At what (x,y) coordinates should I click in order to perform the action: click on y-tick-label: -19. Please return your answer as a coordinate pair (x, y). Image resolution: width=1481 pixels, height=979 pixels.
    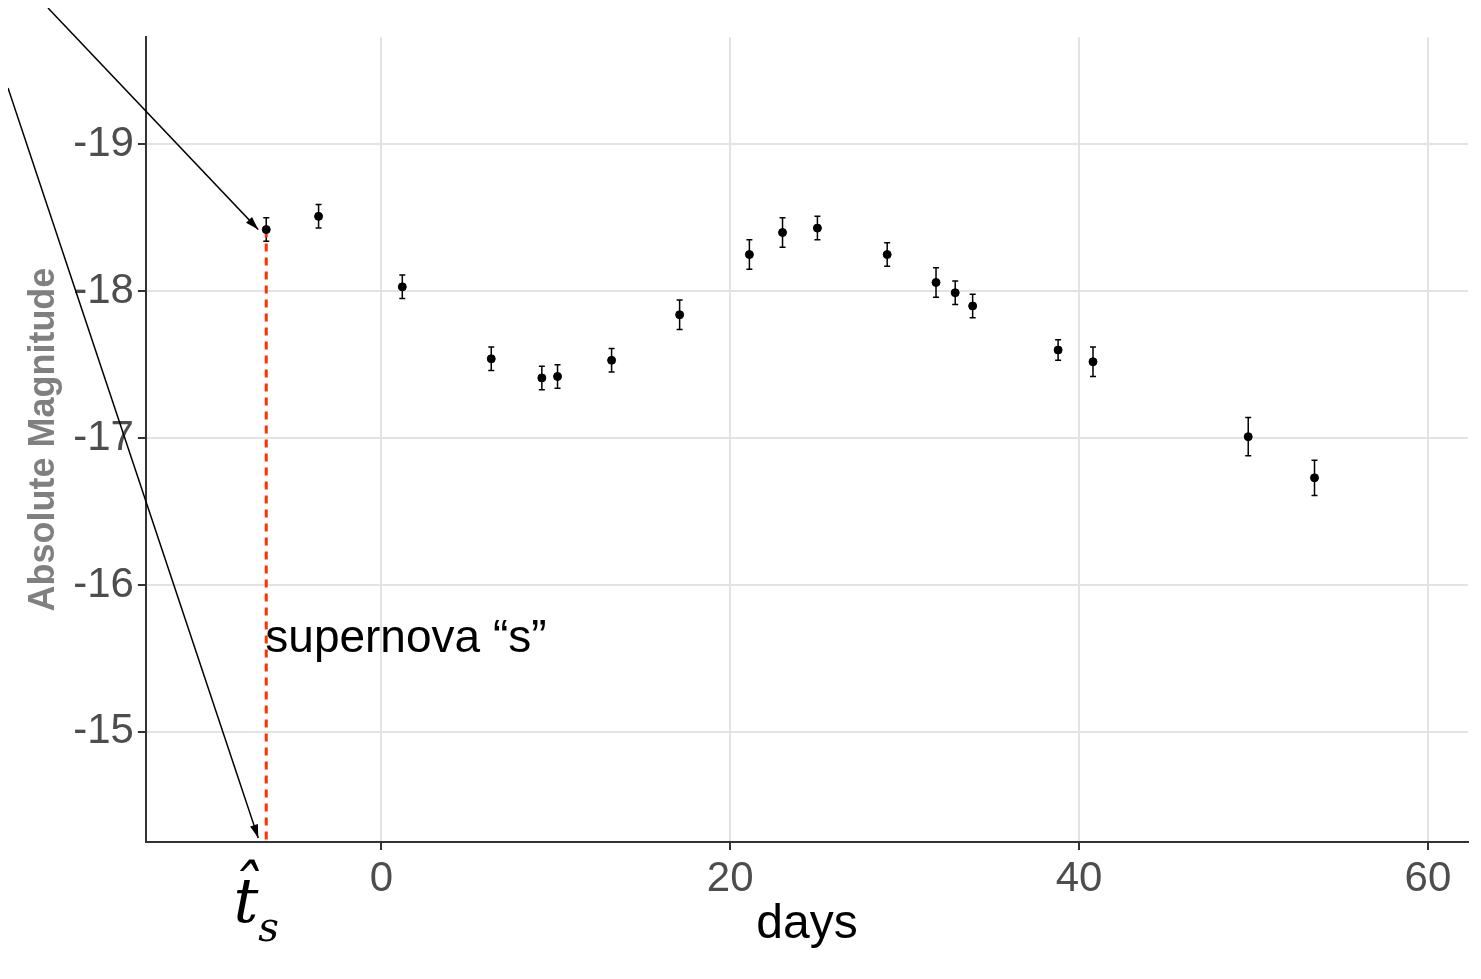
    Looking at the image, I should click on (103, 141).